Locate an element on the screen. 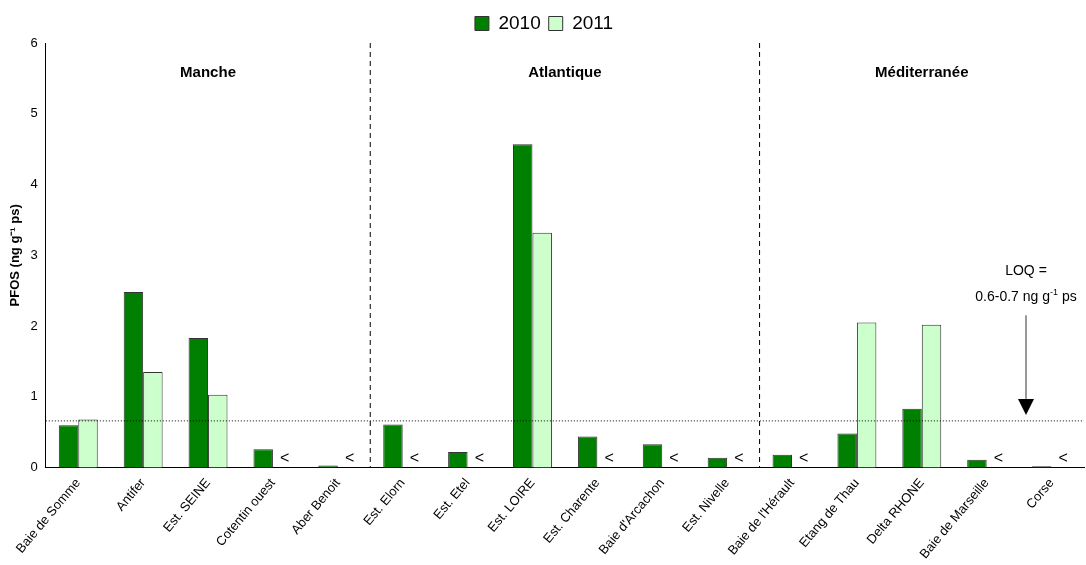 The height and width of the screenshot is (565, 1086). y-tick-label: 0 is located at coordinates (34, 467).